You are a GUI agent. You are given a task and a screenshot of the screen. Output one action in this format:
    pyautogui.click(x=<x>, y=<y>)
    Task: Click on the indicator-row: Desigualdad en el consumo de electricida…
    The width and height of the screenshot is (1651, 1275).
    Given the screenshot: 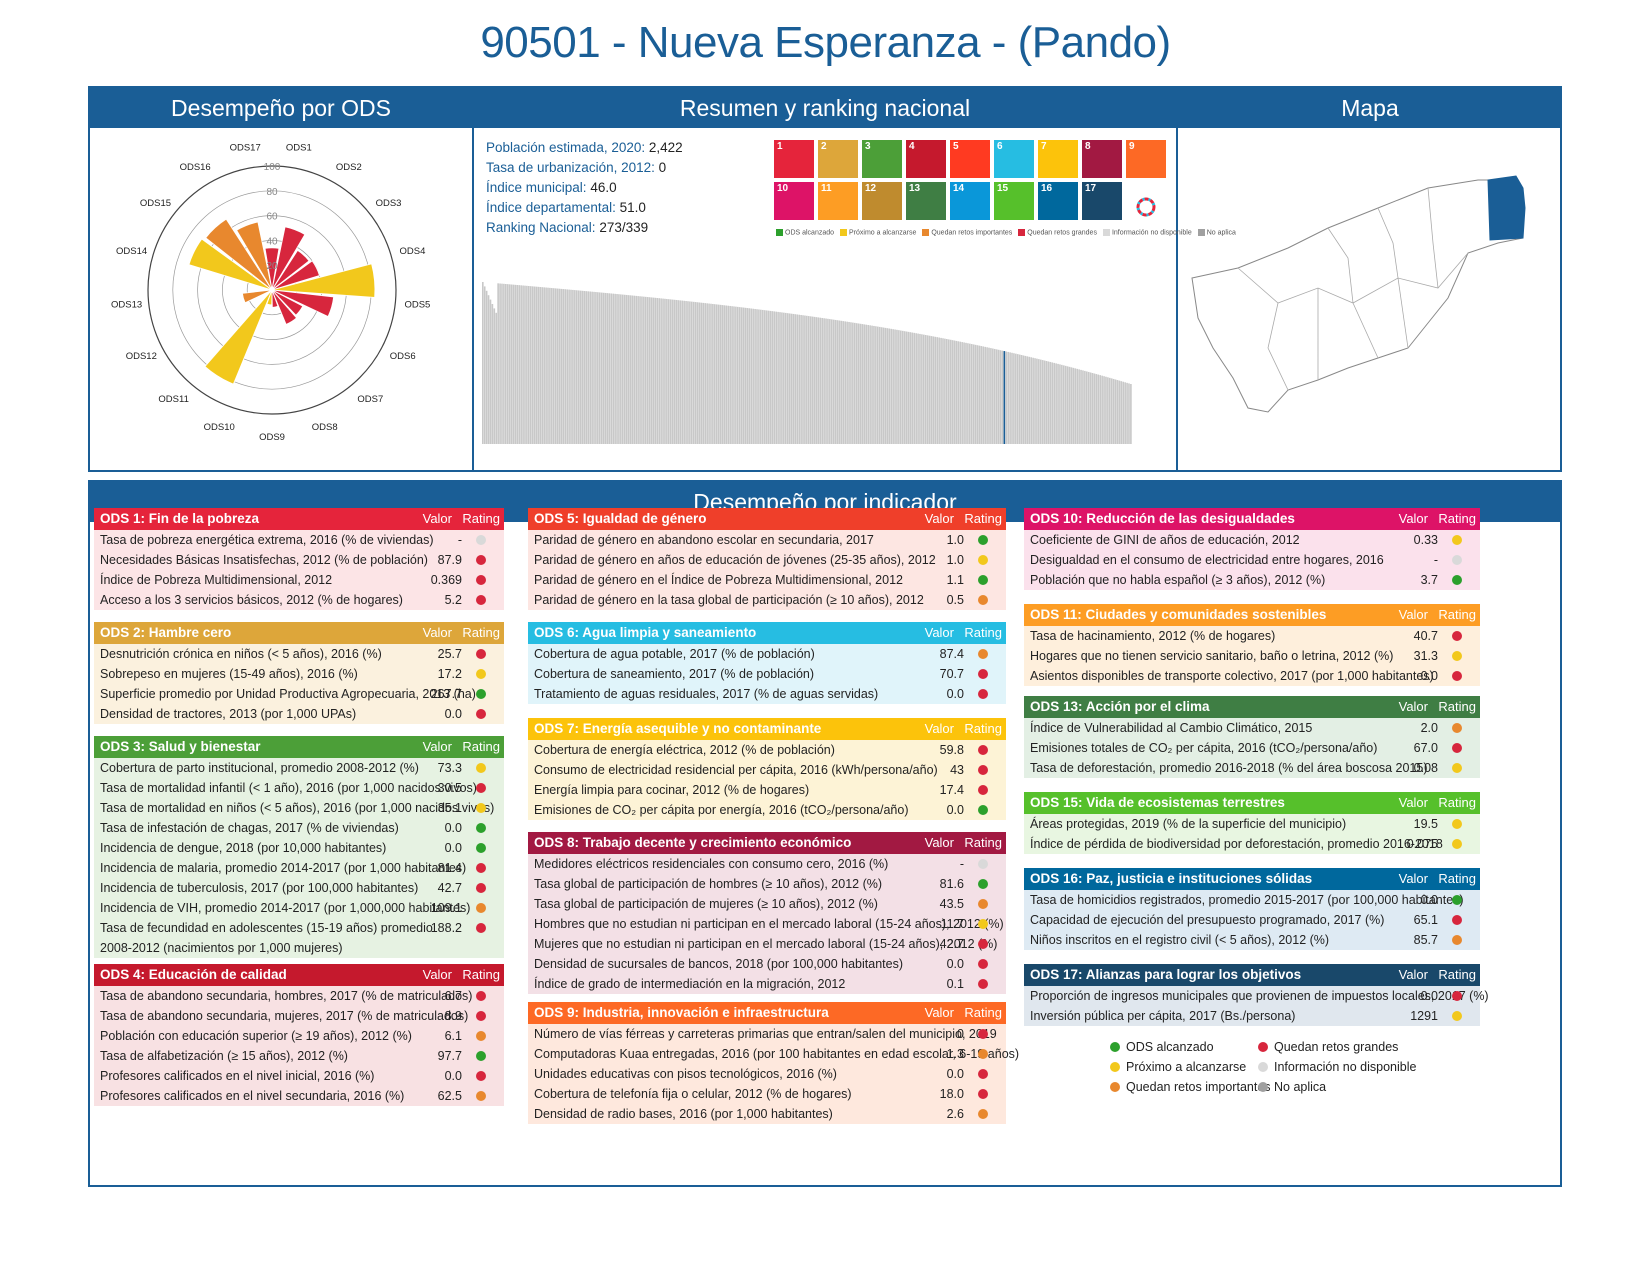 What is the action you would take?
    pyautogui.click(x=1252, y=560)
    